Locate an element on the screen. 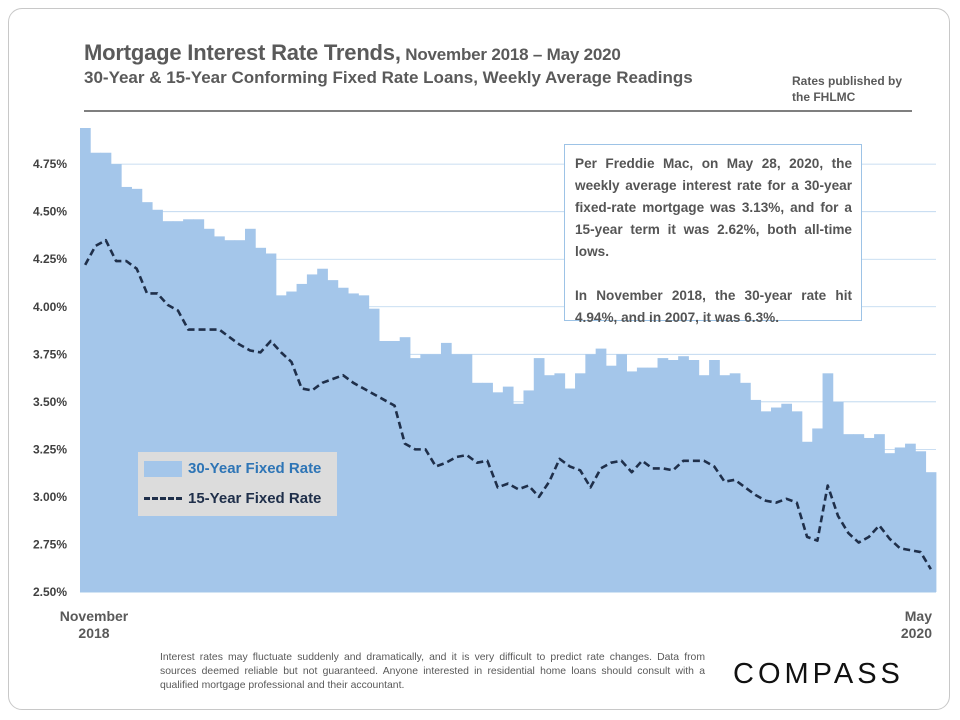  chart-legend: 30-Year Fixed Rate 15-Year Fixed Rate is located at coordinates (237, 484).